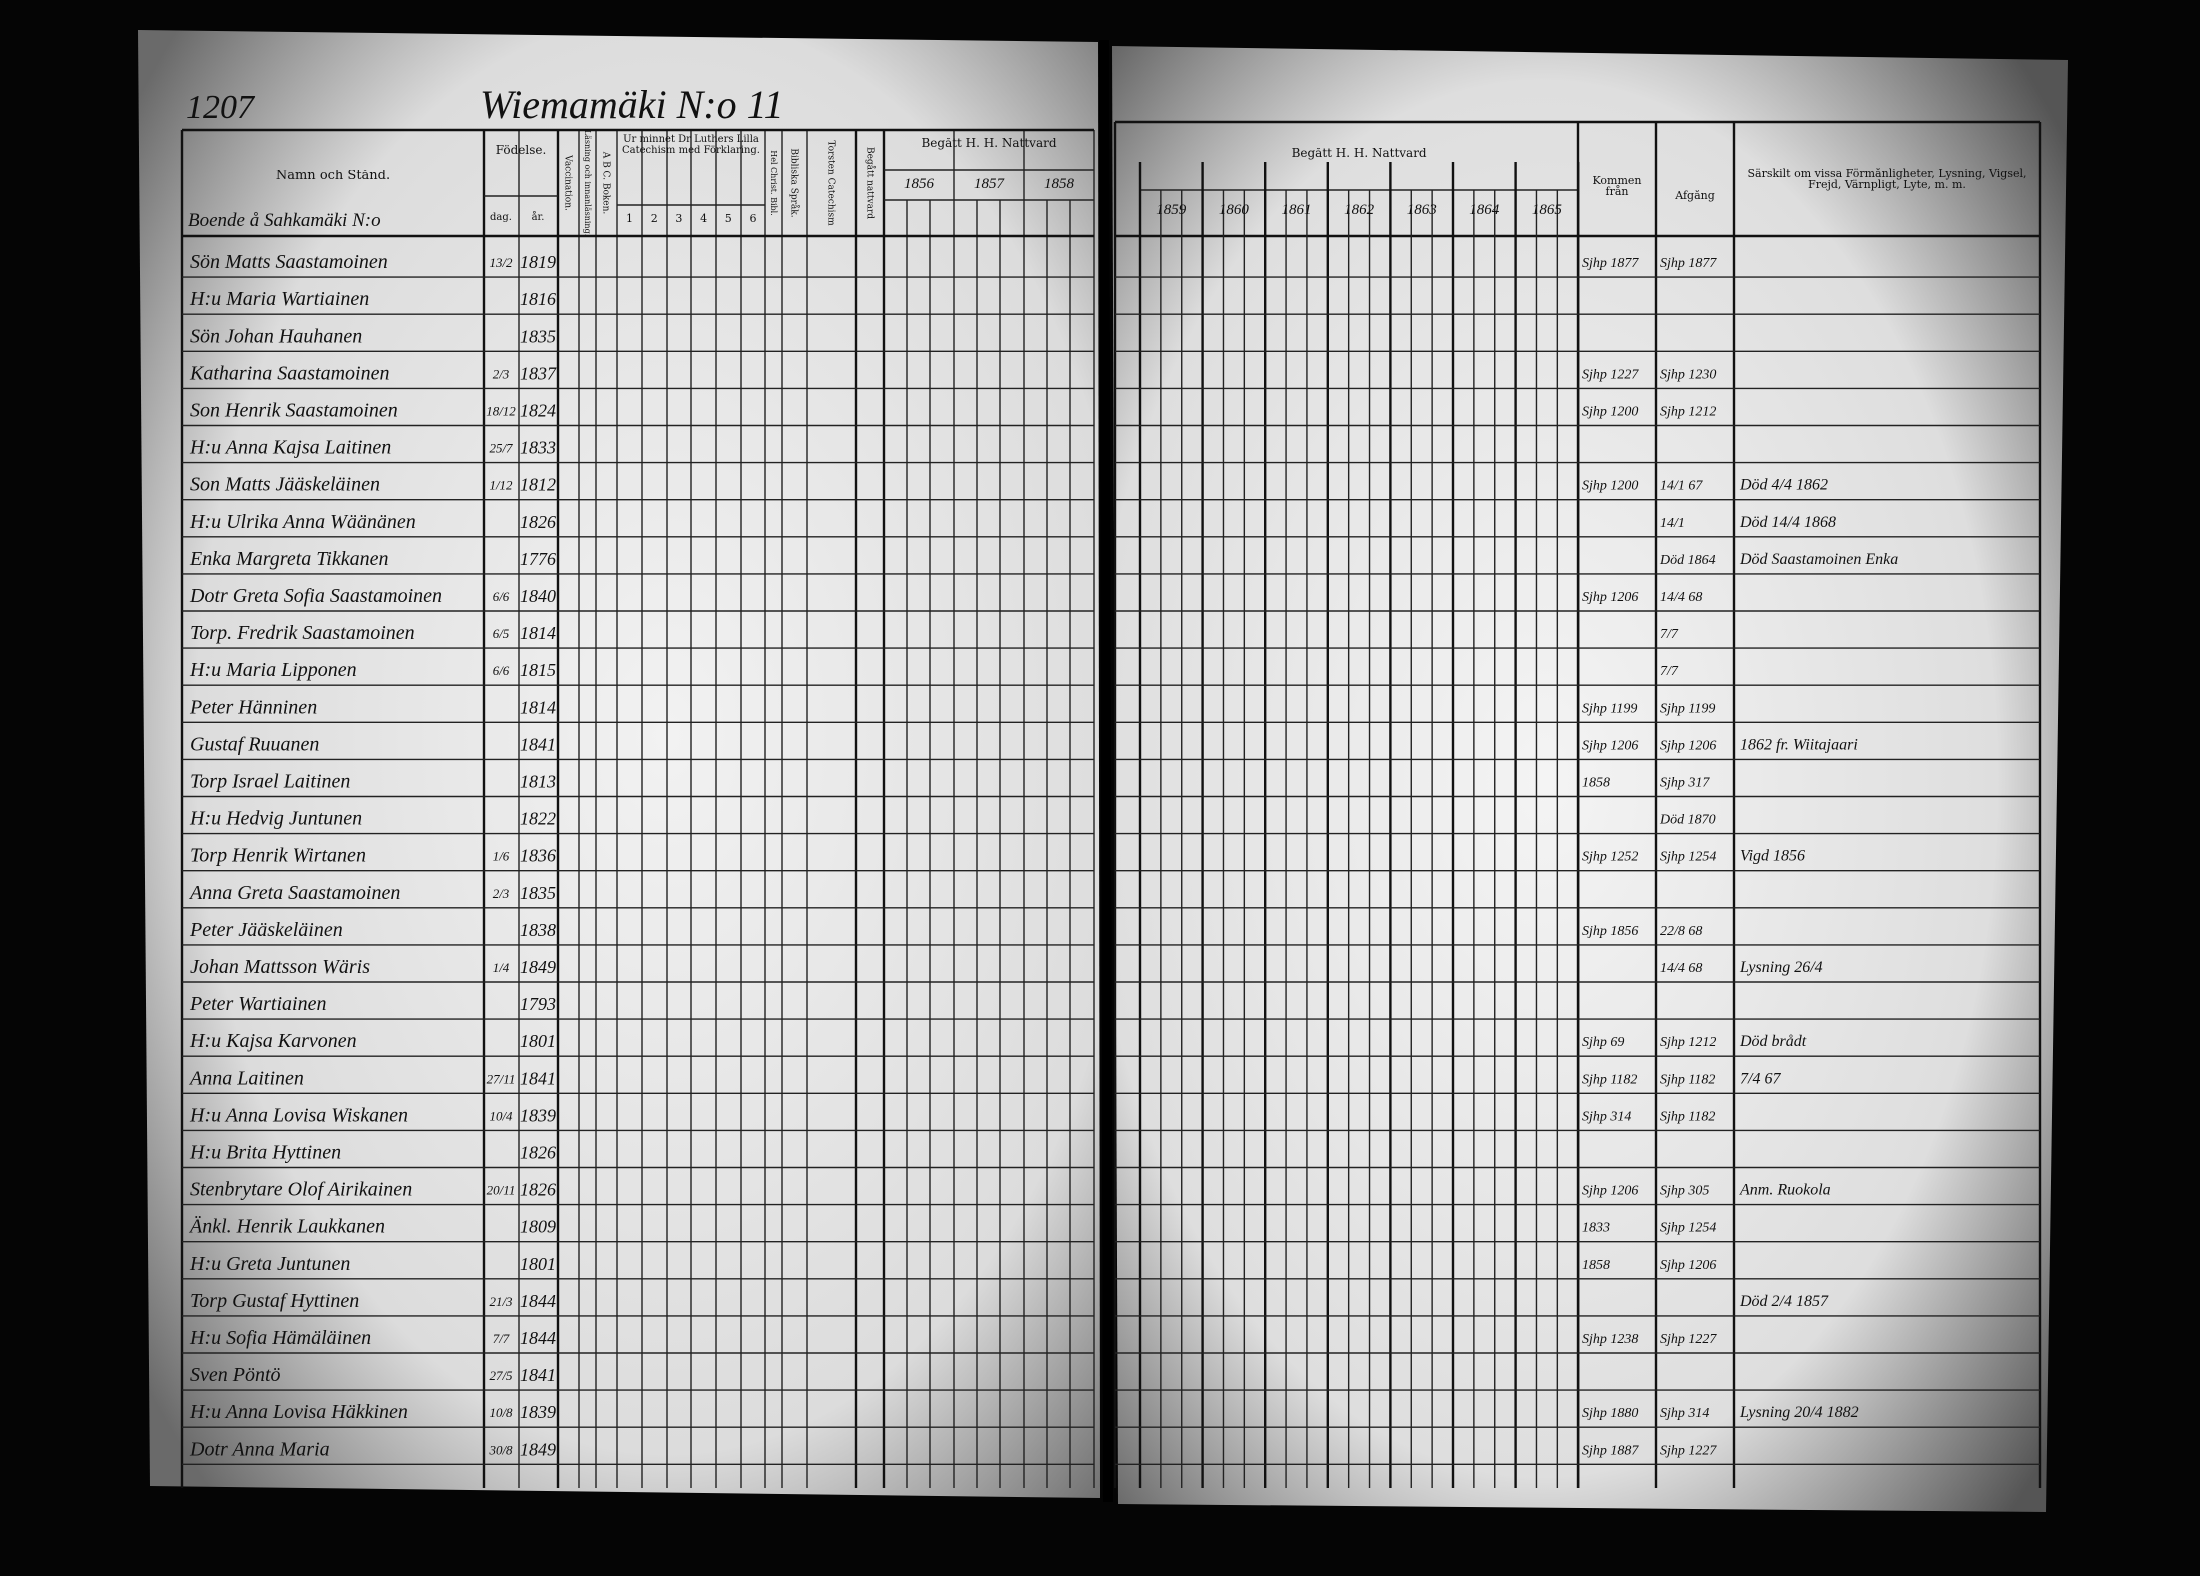 The width and height of the screenshot is (2200, 1576). I want to click on year-header: 1857, so click(990, 184).